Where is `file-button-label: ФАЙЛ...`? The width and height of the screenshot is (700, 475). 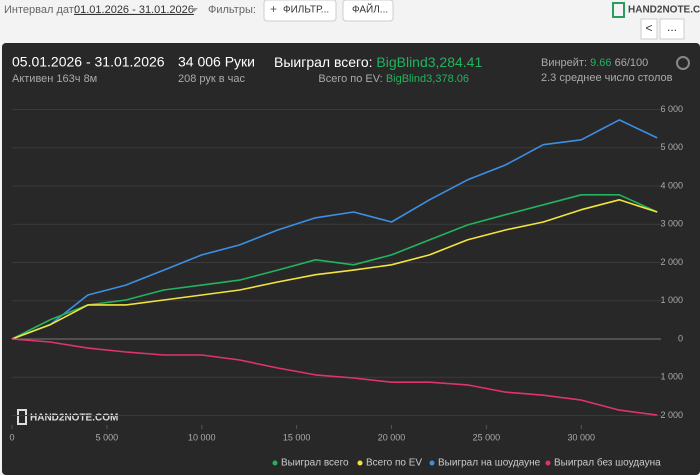
file-button-label: ФАЙЛ... is located at coordinates (370, 9).